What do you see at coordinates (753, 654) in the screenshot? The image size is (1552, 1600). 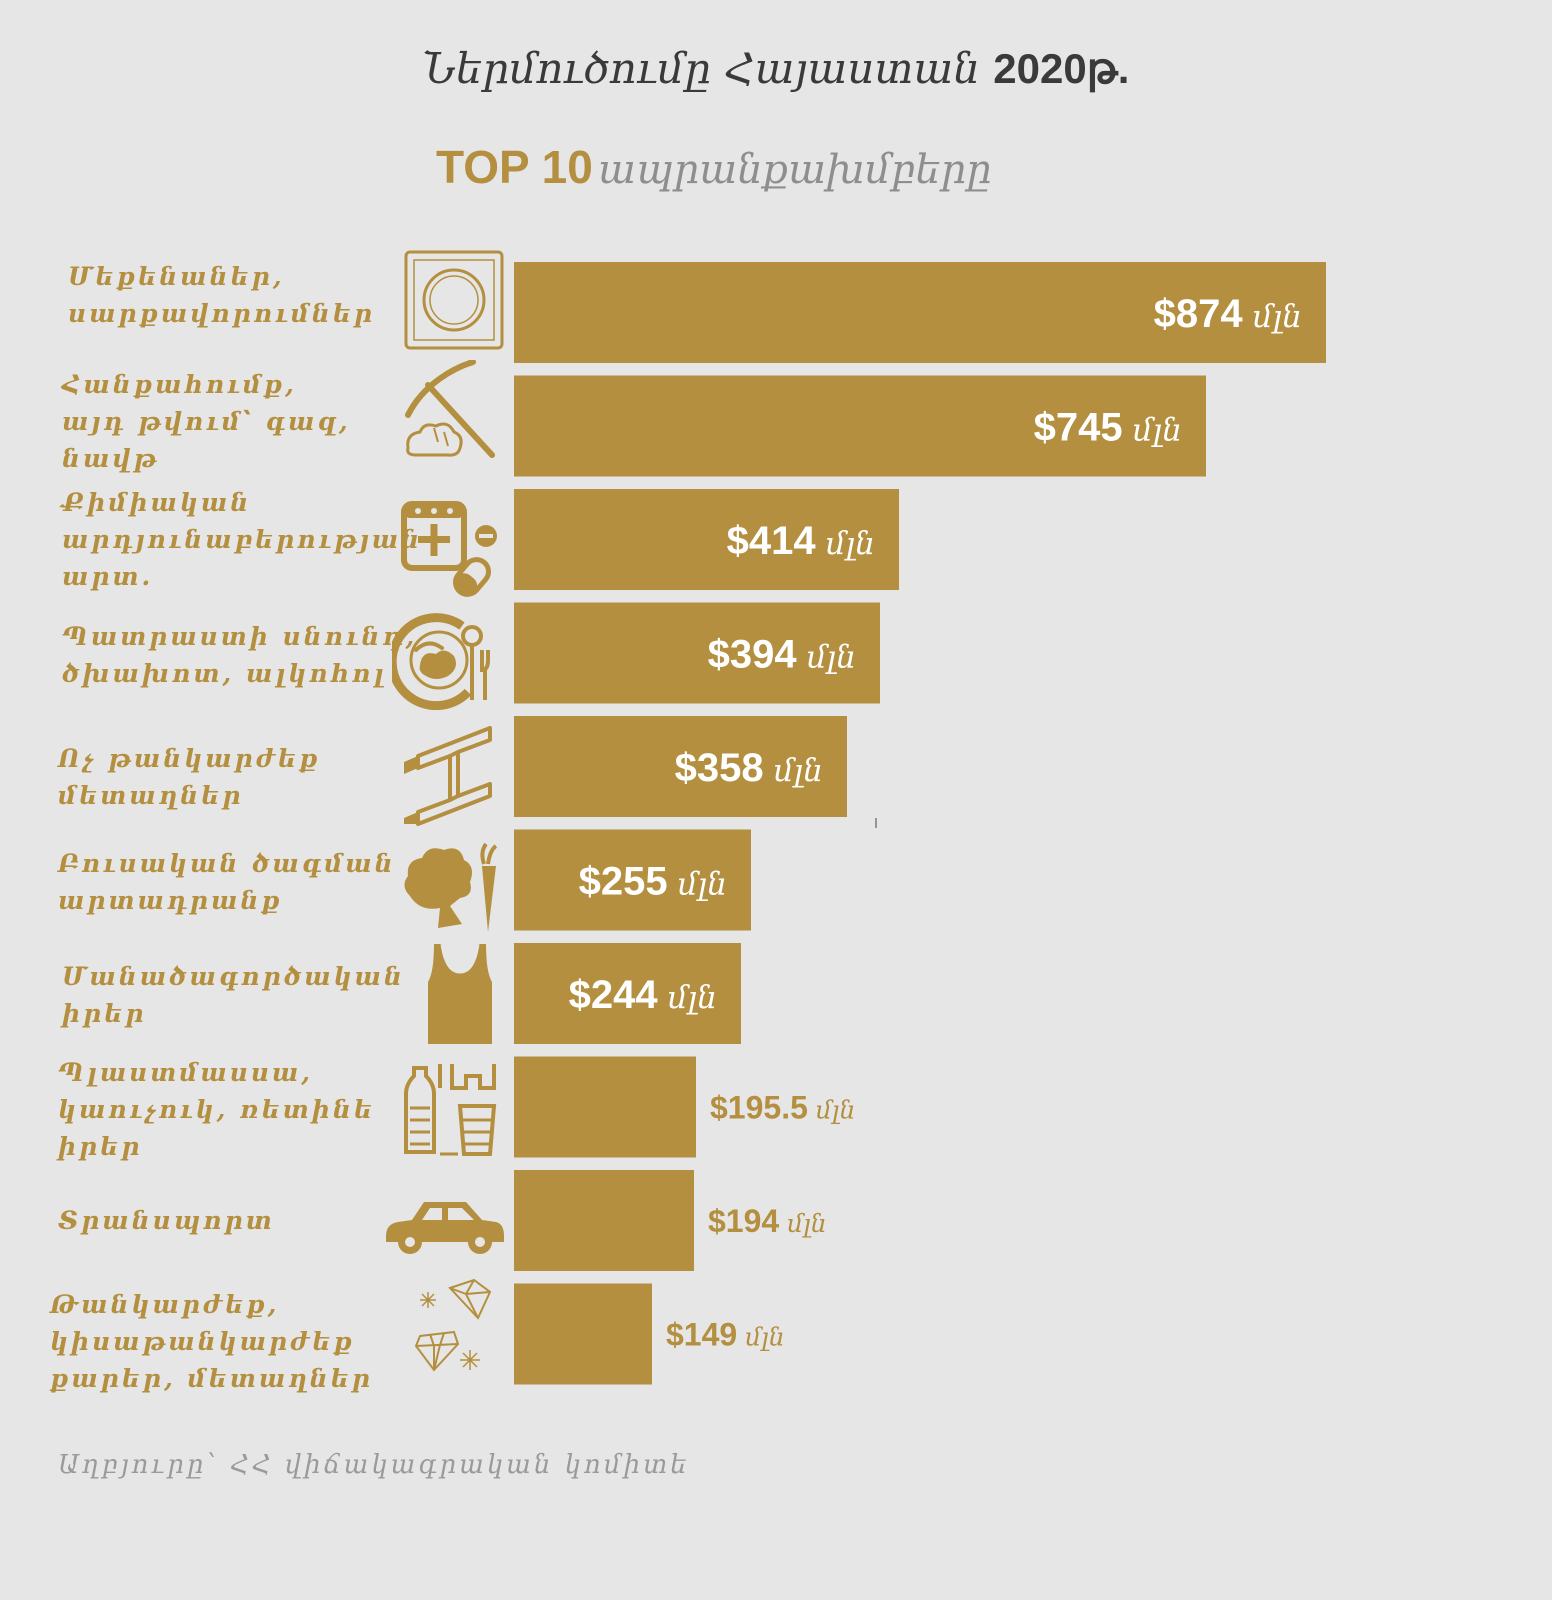 I see `value-number-3: $394` at bounding box center [753, 654].